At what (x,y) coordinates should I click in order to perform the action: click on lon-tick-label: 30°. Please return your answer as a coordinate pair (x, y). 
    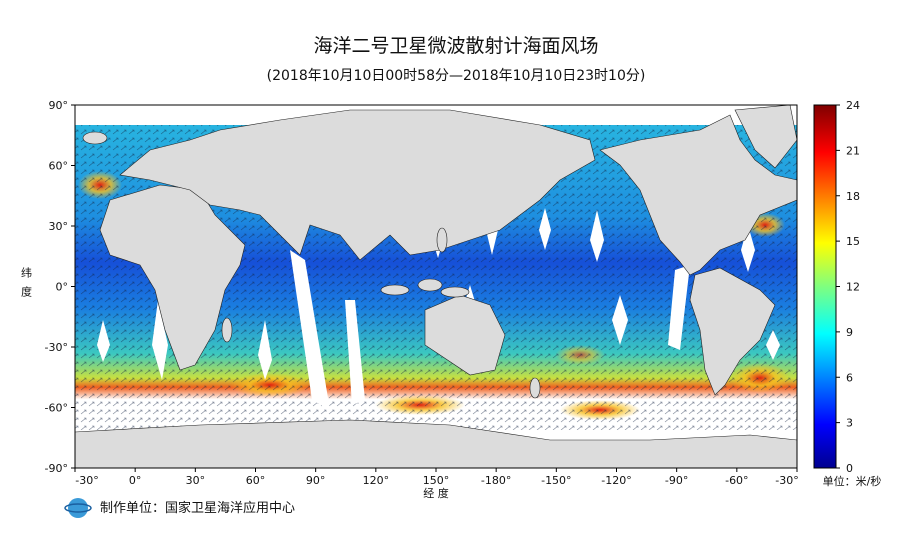
    Looking at the image, I should click on (196, 480).